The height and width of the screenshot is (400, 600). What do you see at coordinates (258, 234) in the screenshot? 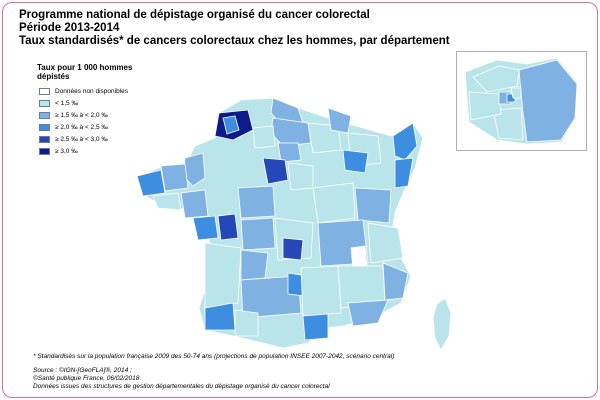
I see `region-limousin` at bounding box center [258, 234].